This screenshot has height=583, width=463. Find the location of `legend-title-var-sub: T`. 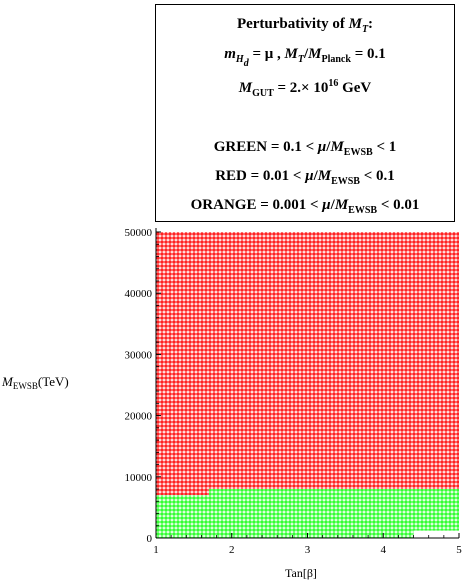

legend-title-var-sub: T is located at coordinates (365, 29).